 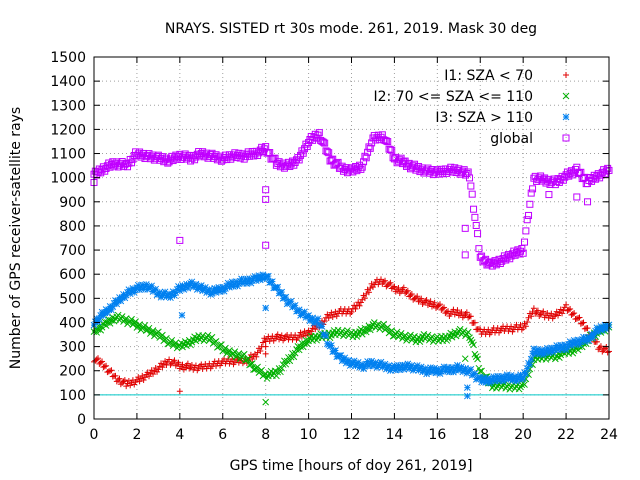 What do you see at coordinates (480, 435) in the screenshot?
I see `x-tick-label: 18` at bounding box center [480, 435].